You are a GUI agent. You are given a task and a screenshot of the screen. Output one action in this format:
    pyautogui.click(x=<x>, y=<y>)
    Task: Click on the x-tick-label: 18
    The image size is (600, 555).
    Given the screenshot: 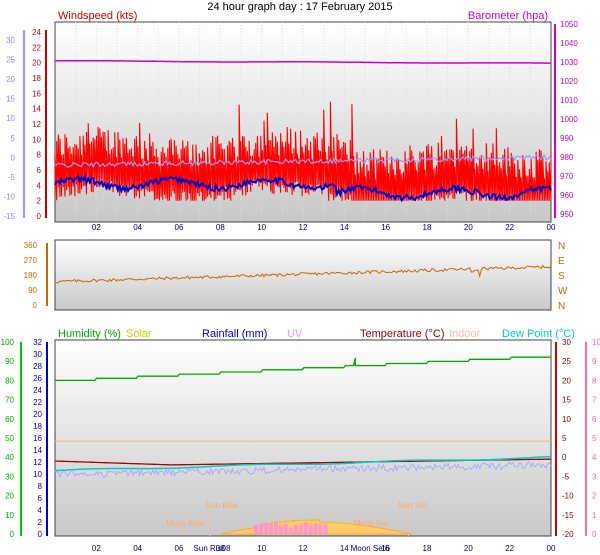 What is the action you would take?
    pyautogui.click(x=427, y=227)
    